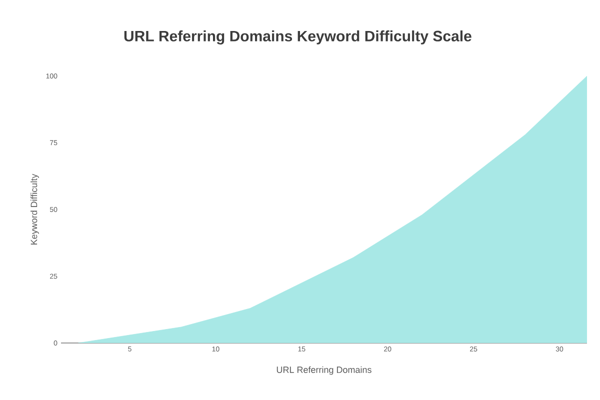 This screenshot has width=600, height=400. I want to click on chart-title: URL Referring Domains Keyword Difficulty Scale, so click(298, 37).